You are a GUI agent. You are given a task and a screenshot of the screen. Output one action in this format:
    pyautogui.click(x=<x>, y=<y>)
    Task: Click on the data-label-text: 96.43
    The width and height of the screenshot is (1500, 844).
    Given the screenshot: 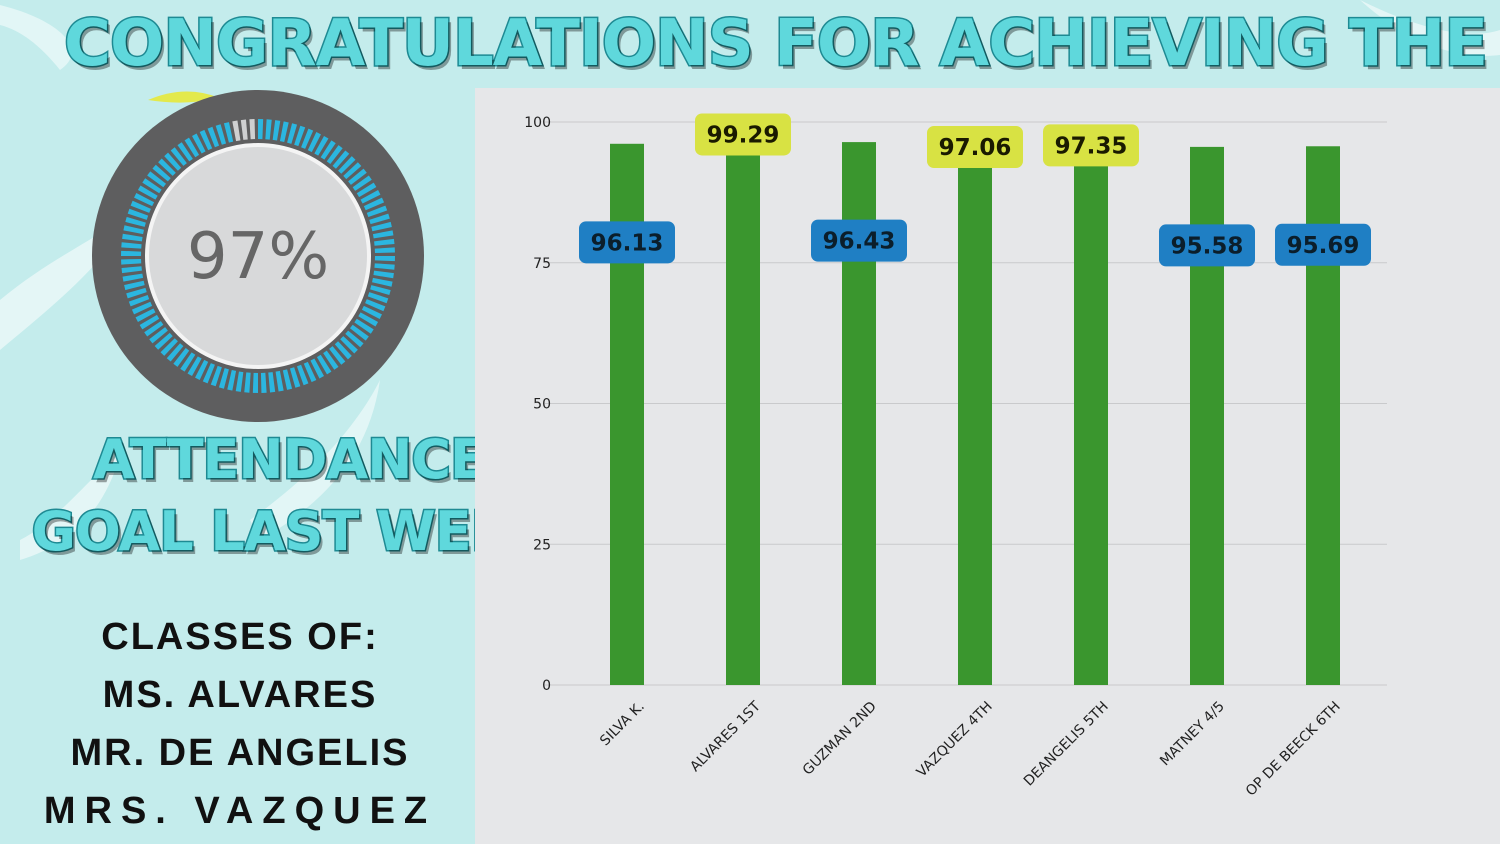 What is the action you would take?
    pyautogui.click(x=859, y=242)
    